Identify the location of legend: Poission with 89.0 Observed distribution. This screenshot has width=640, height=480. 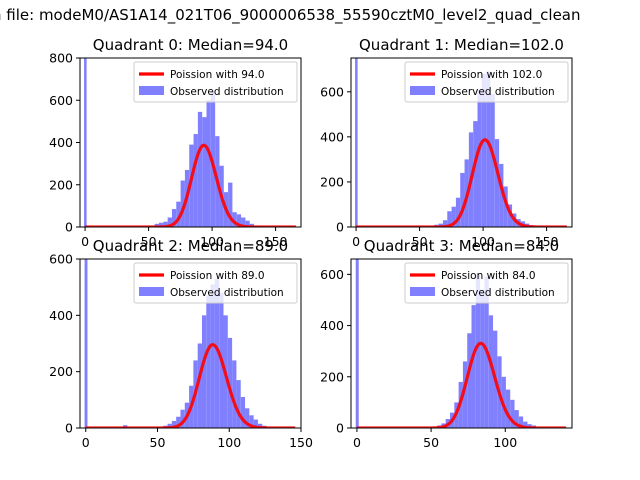
(215, 283).